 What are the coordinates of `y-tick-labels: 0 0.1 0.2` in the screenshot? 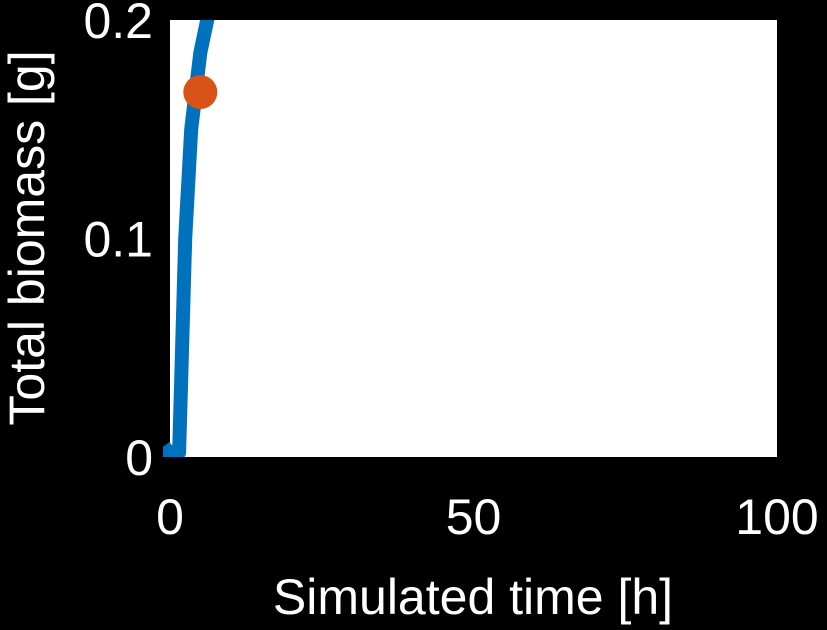 It's located at (118, 243).